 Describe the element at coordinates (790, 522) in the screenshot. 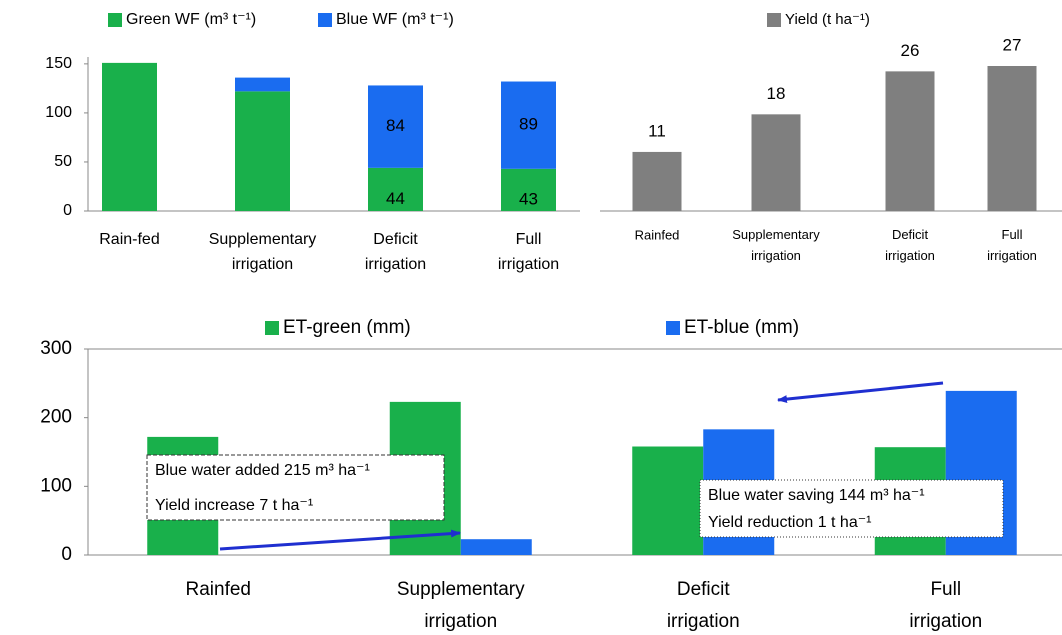

I see `annotation-text: Yield reduction 1 t ha⁻¹` at that location.